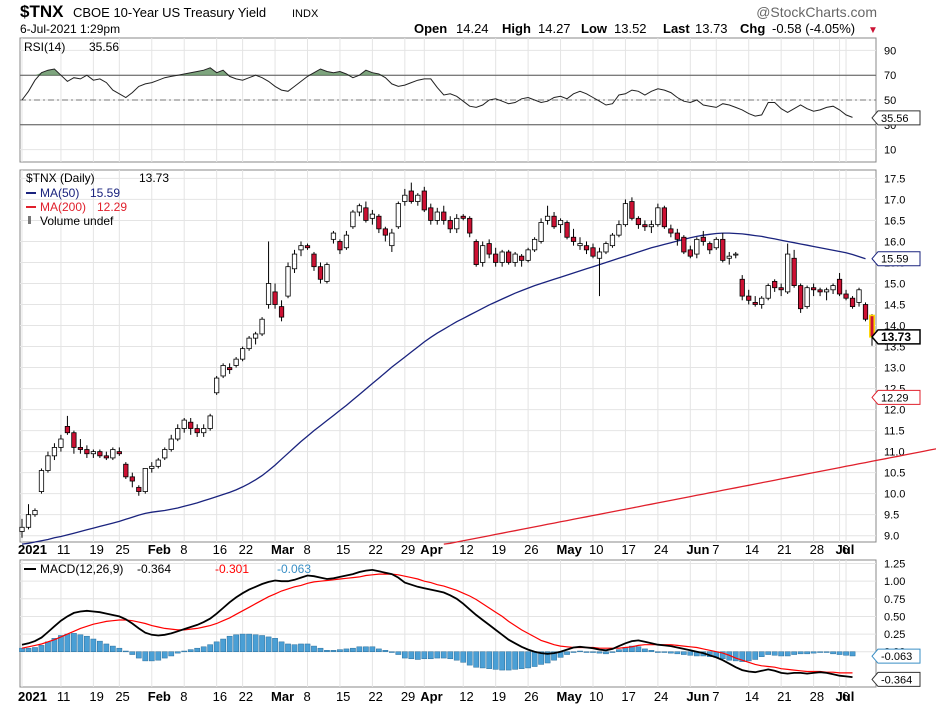 The height and width of the screenshot is (715, 936). Describe the element at coordinates (896, 337) in the screenshot. I see `last-price-tag-box` at that location.